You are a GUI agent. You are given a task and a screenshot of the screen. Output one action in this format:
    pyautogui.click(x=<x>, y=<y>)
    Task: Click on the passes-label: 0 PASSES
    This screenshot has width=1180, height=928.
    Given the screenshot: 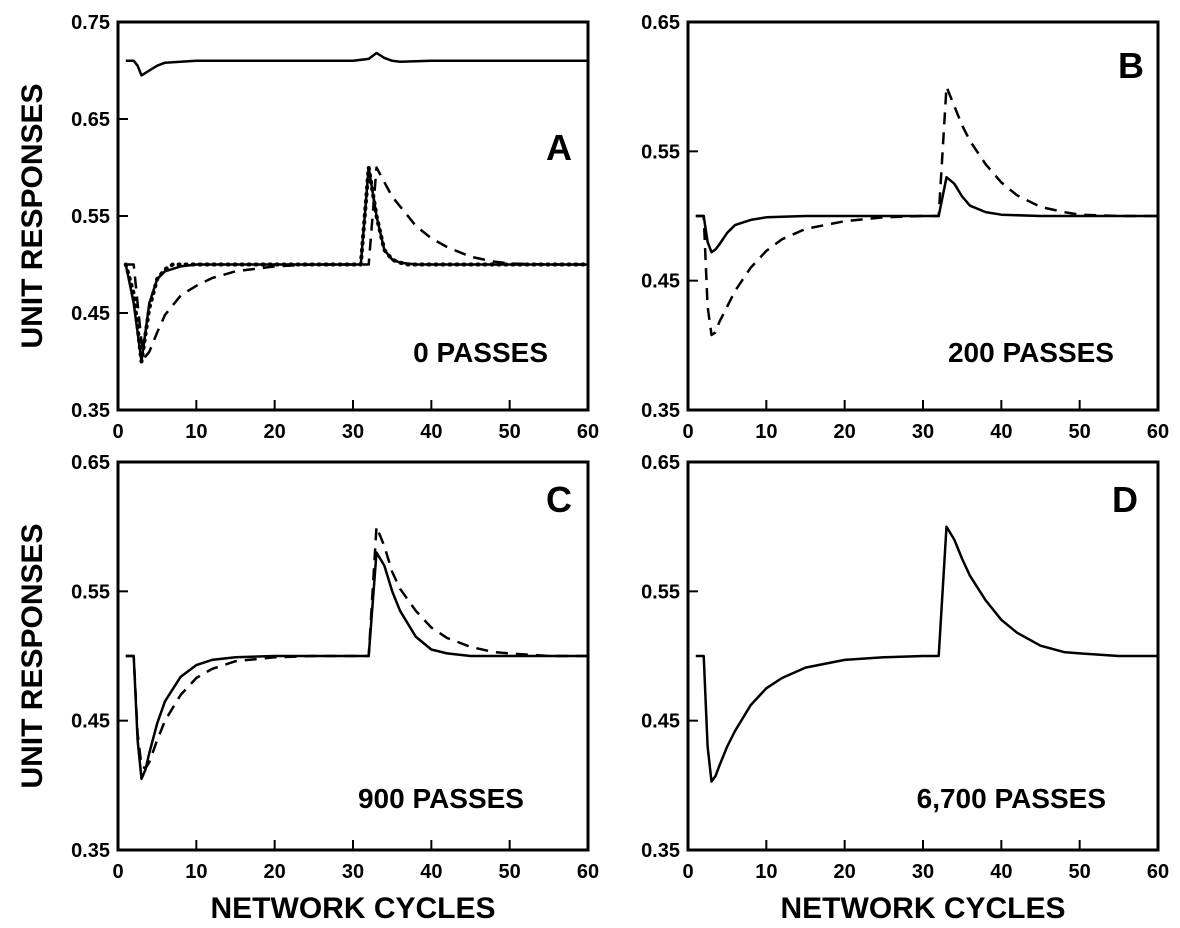 What is the action you would take?
    pyautogui.click(x=480, y=352)
    